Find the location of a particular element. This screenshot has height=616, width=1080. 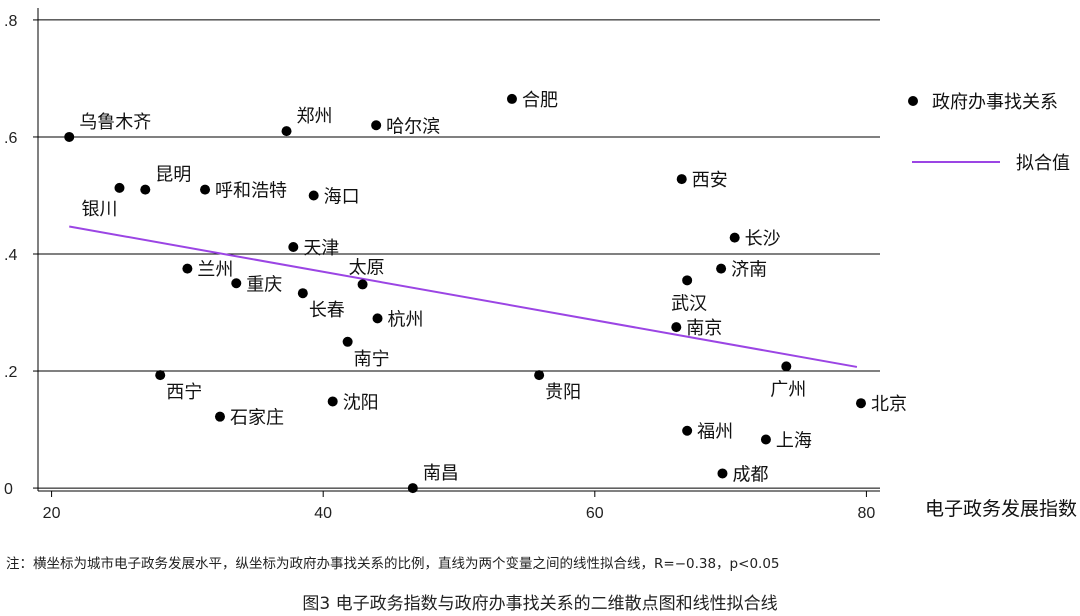

point-label: 武汉 is located at coordinates (689, 303).